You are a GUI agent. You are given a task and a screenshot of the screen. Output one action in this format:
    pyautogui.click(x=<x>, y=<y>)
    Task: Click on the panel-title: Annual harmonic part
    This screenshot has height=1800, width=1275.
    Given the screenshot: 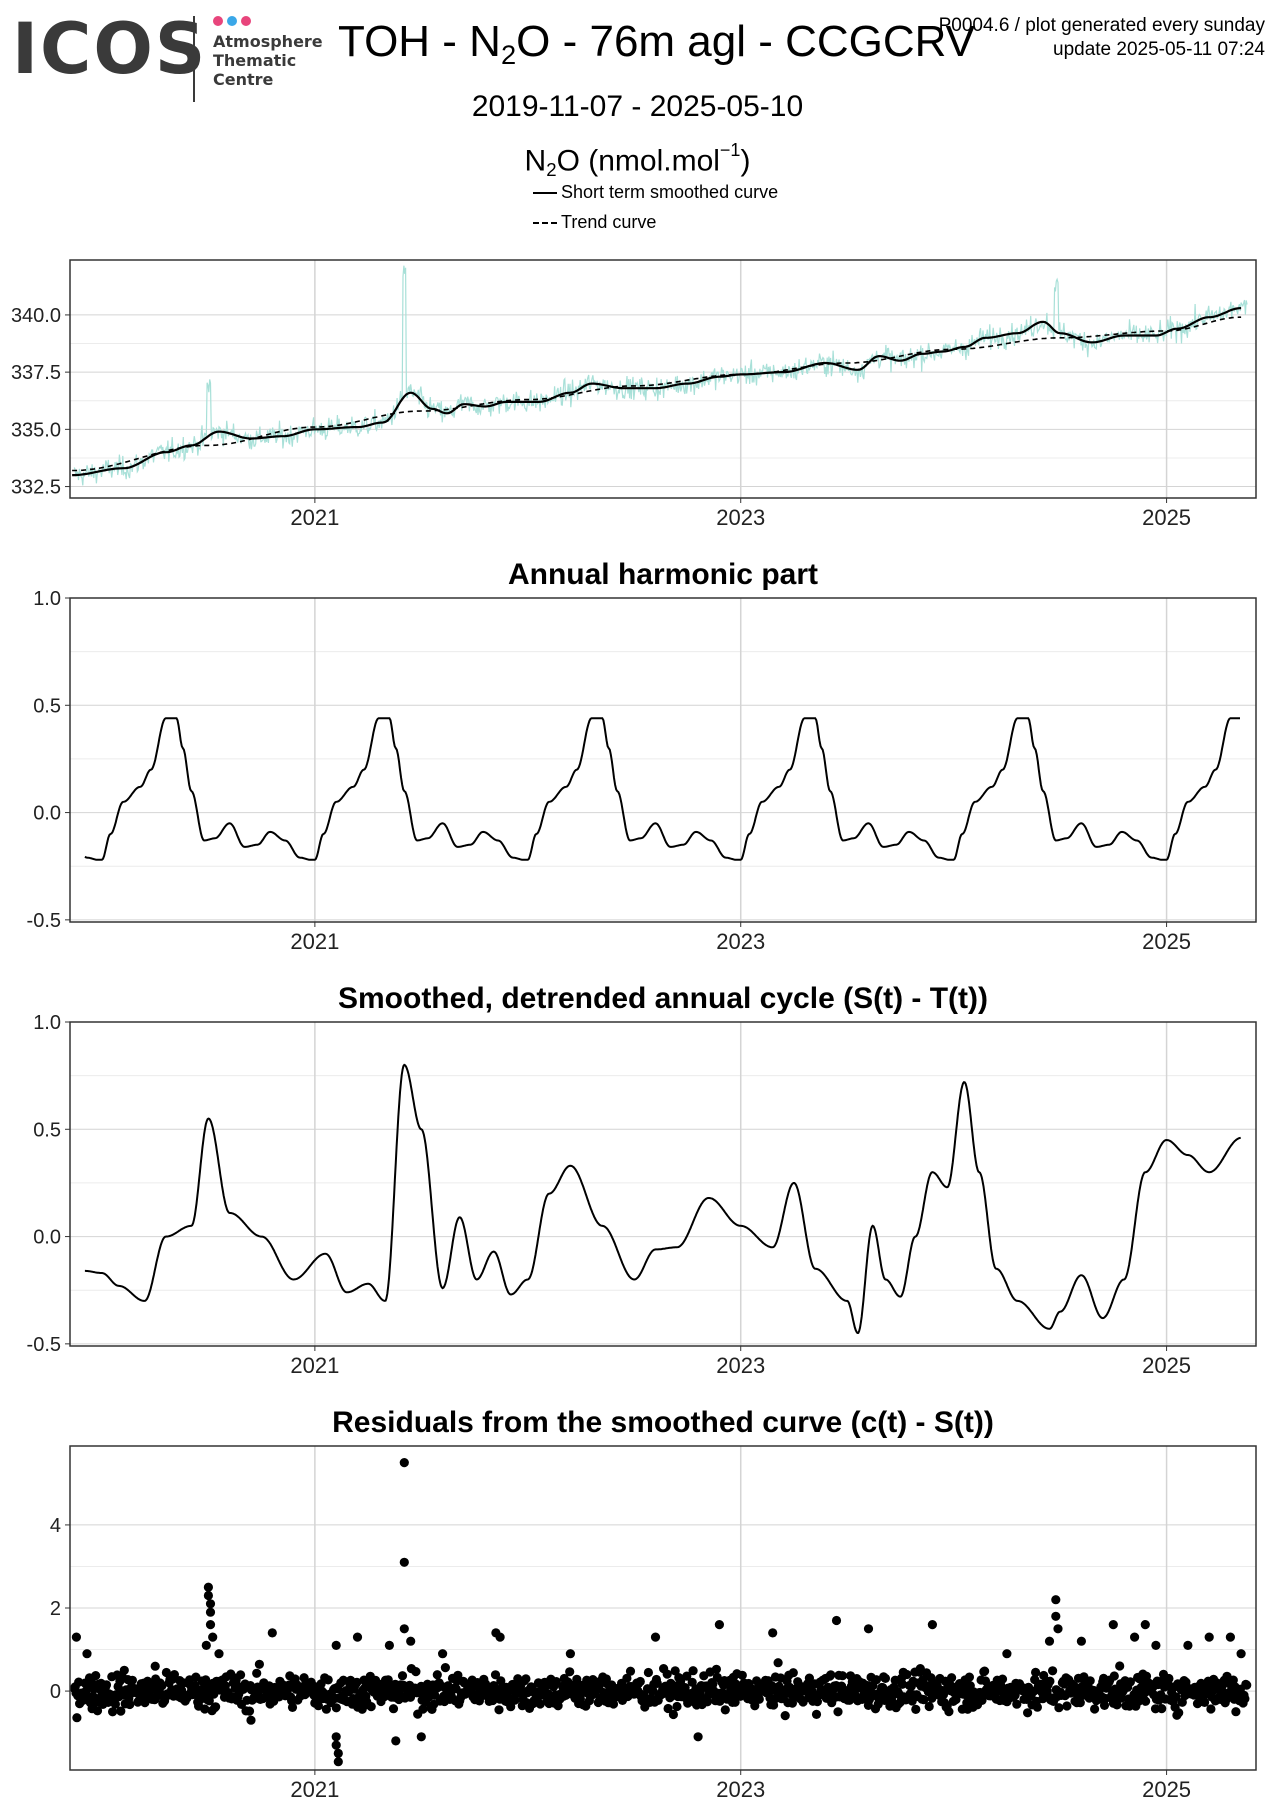 What is the action you would take?
    pyautogui.click(x=663, y=574)
    